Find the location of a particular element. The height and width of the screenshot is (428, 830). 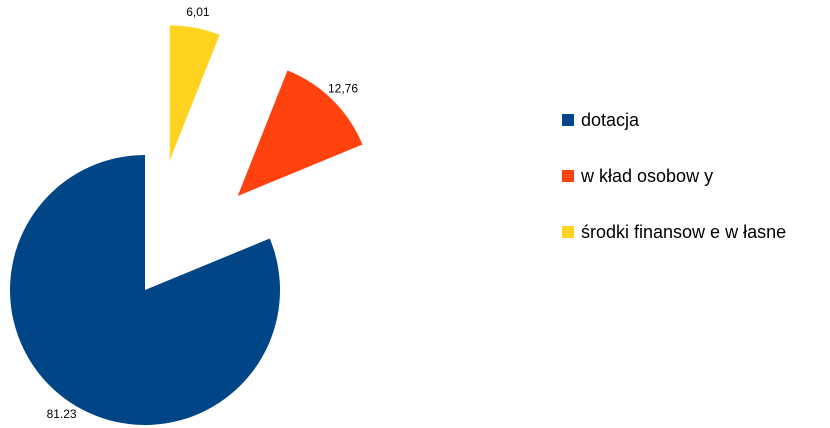

legend-label: dotacja is located at coordinates (610, 120).